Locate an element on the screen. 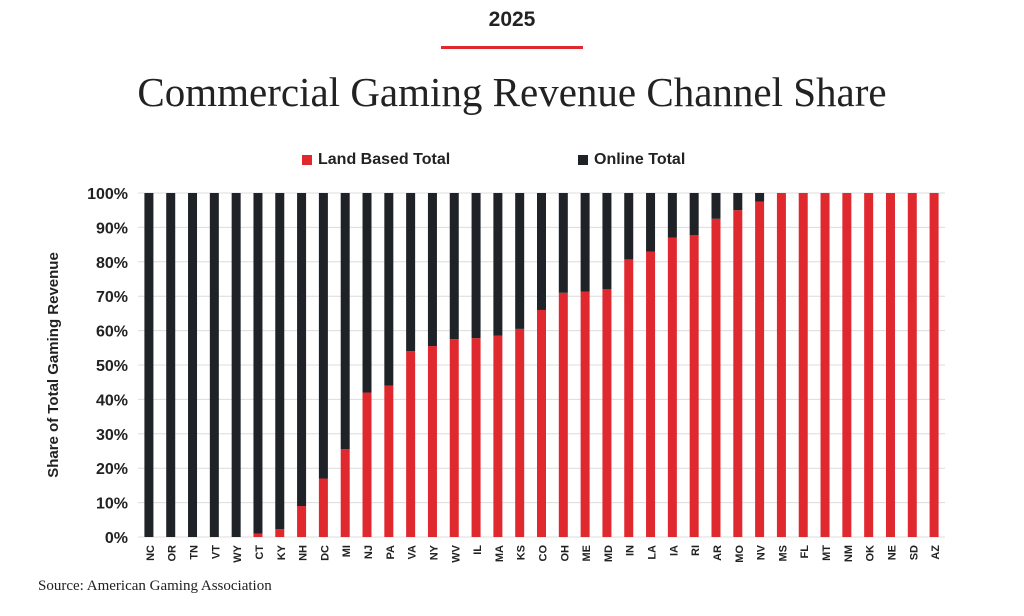 This screenshot has width=1024, height=616. x-tick-label: MO is located at coordinates (740, 554).